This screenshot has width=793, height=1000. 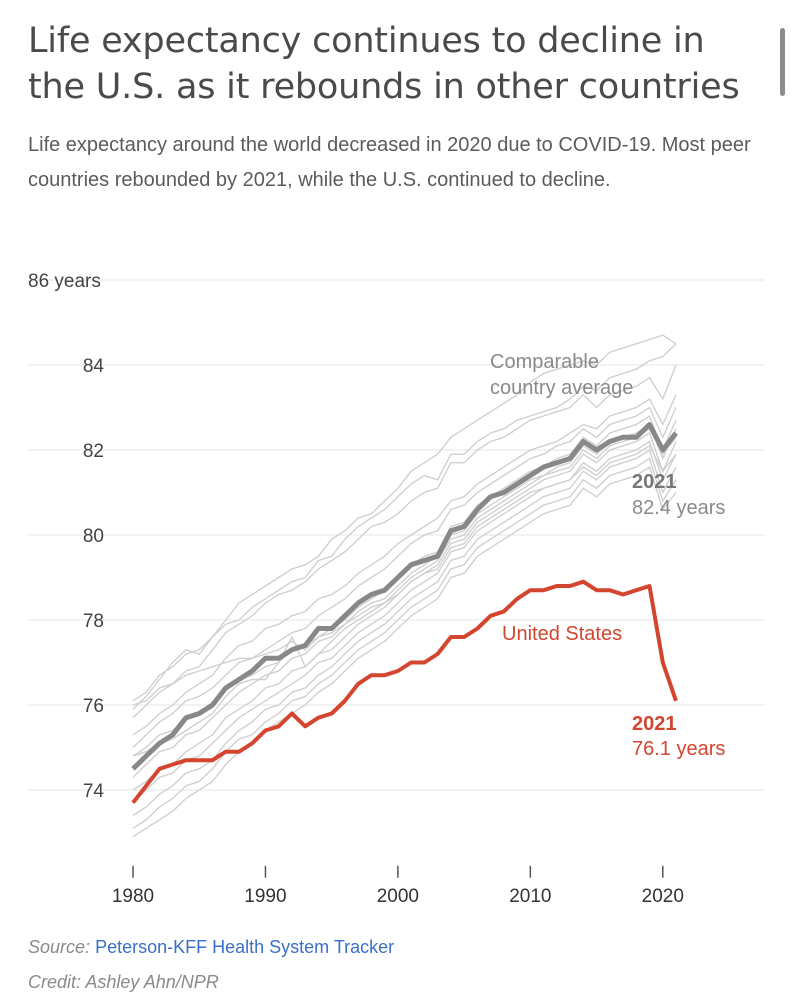 I want to click on y-tick-label: 82, so click(x=93, y=451).